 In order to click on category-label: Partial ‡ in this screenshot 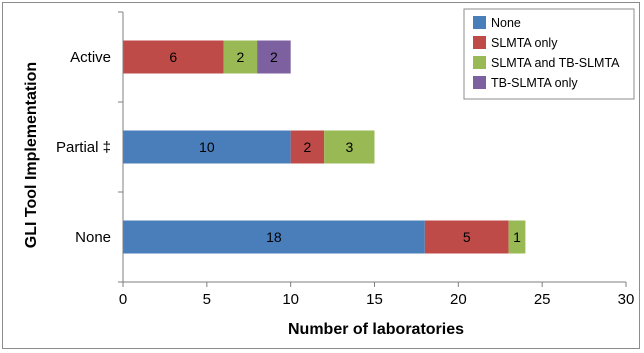, I will do `click(83, 147)`.